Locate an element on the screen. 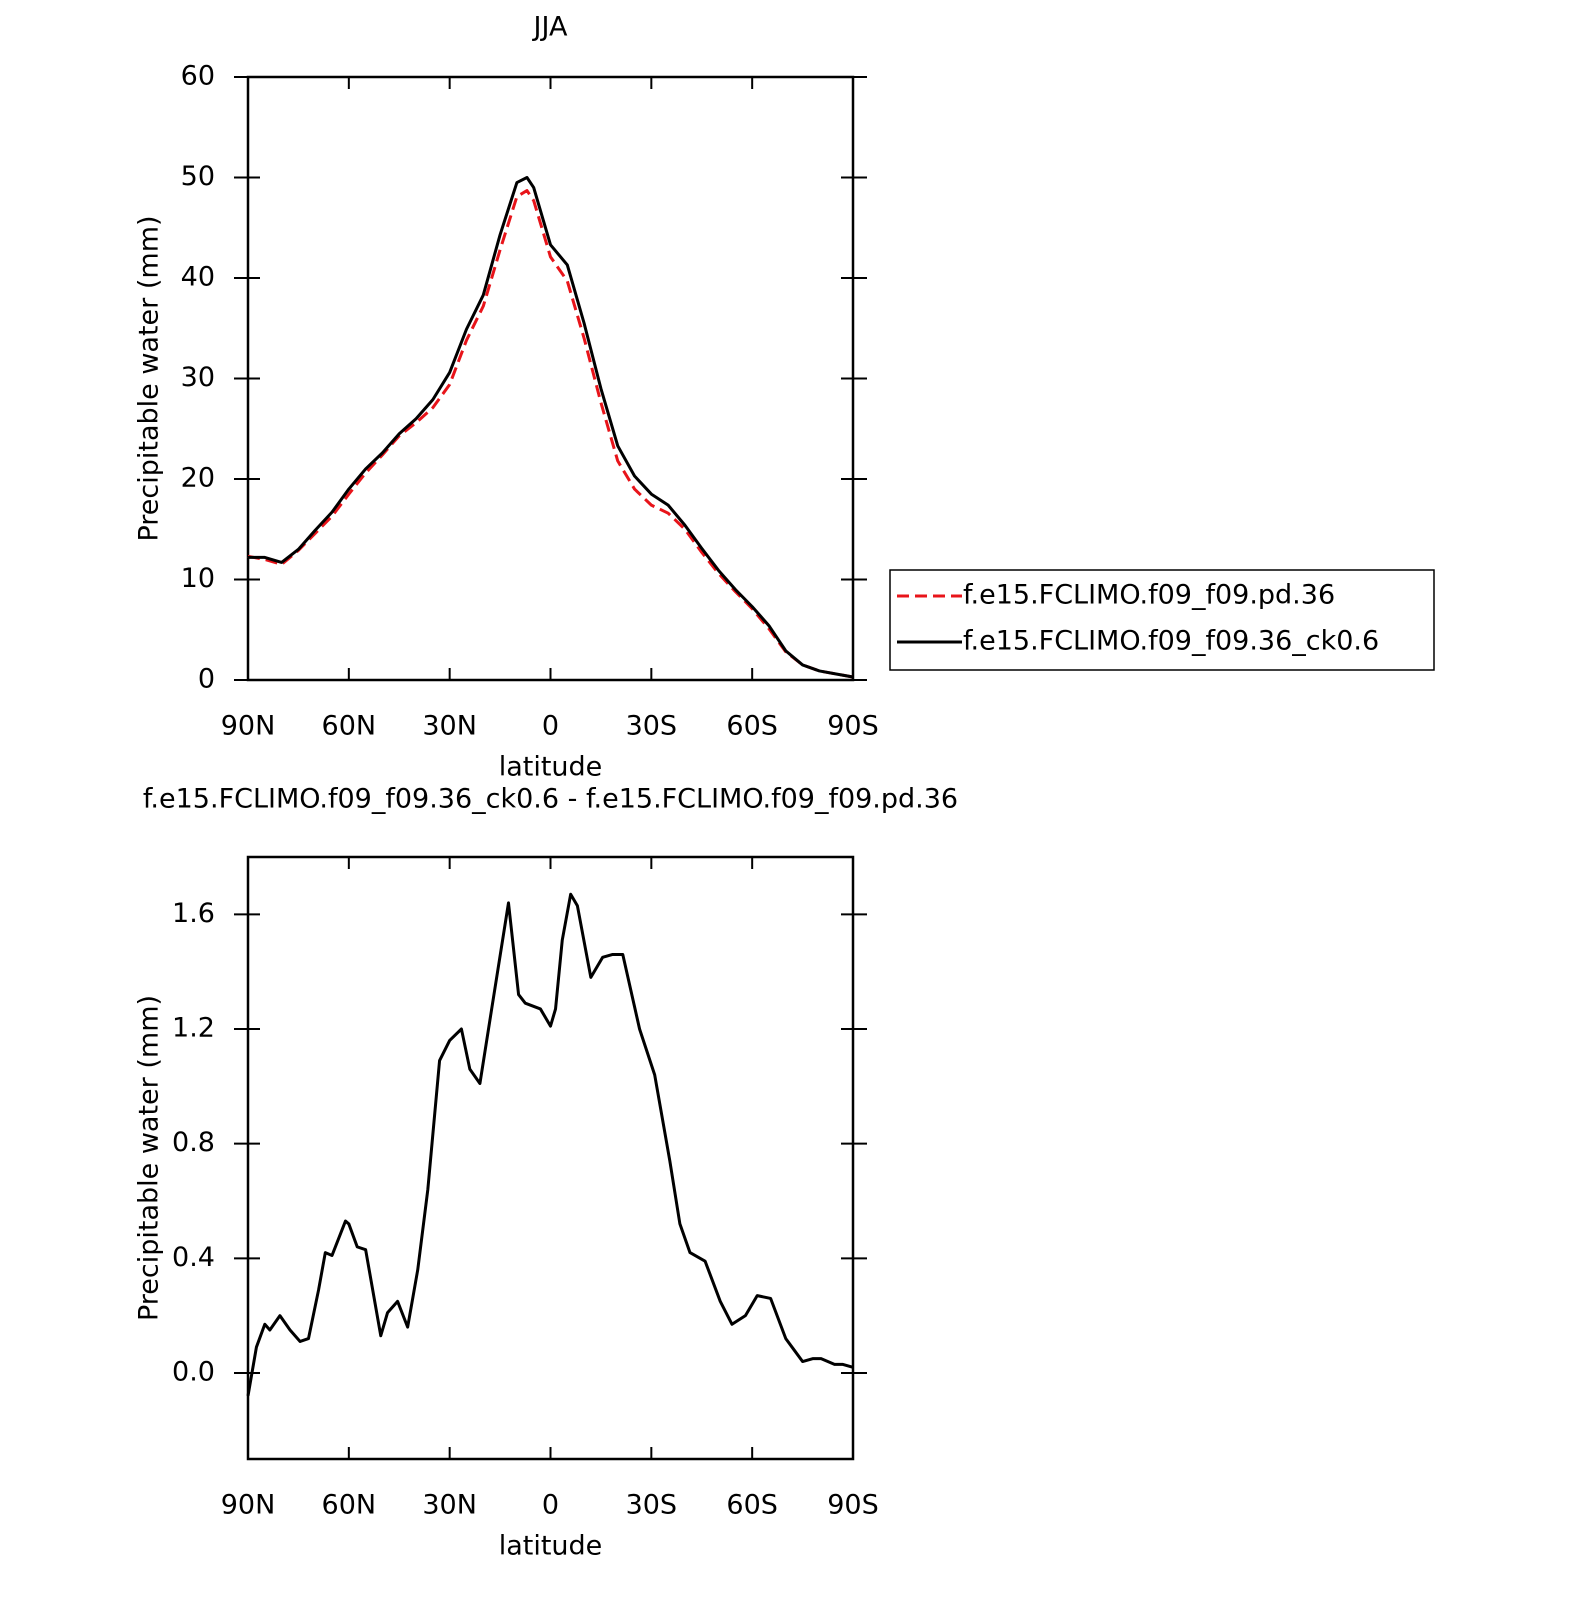 The height and width of the screenshot is (1602, 1572). chart-title: JJA is located at coordinates (550, 27).